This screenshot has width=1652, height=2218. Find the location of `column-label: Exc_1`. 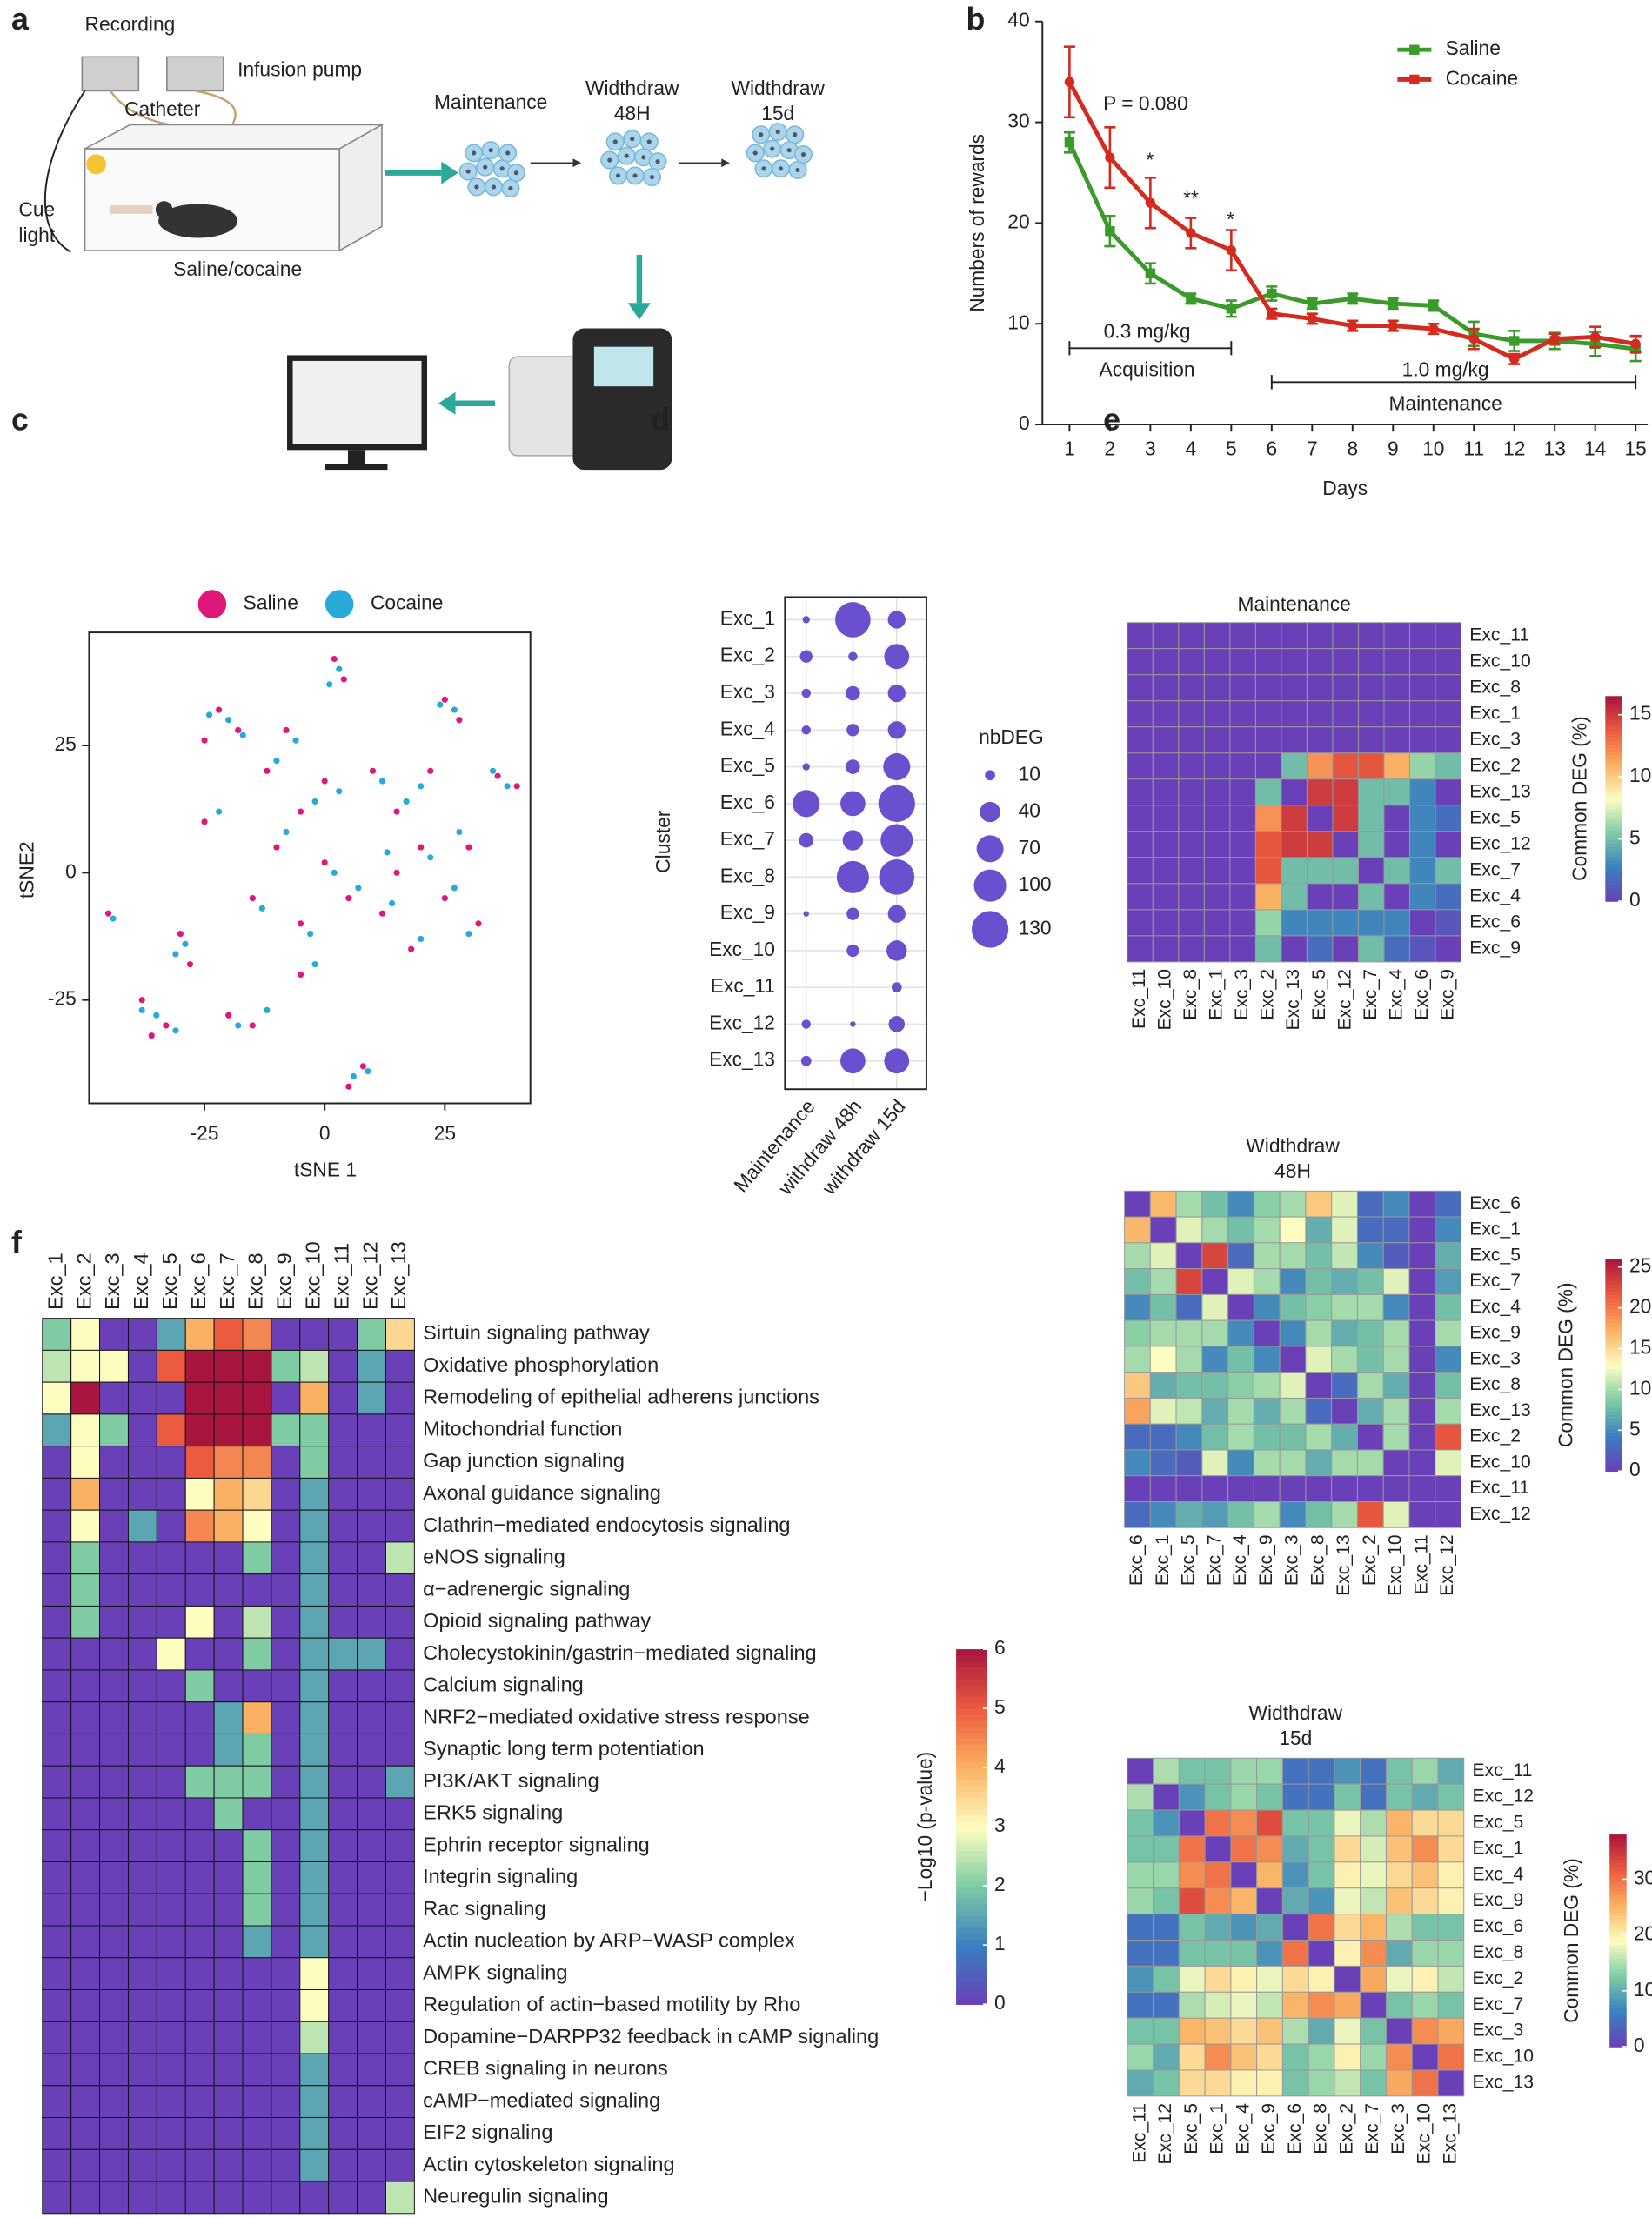

column-label: Exc_1 is located at coordinates (1217, 994).